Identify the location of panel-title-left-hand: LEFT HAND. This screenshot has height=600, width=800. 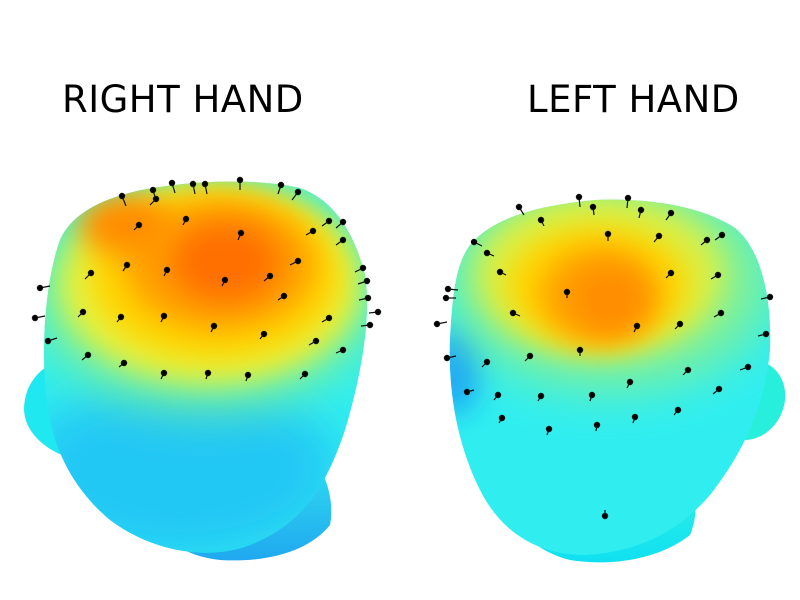
(633, 99).